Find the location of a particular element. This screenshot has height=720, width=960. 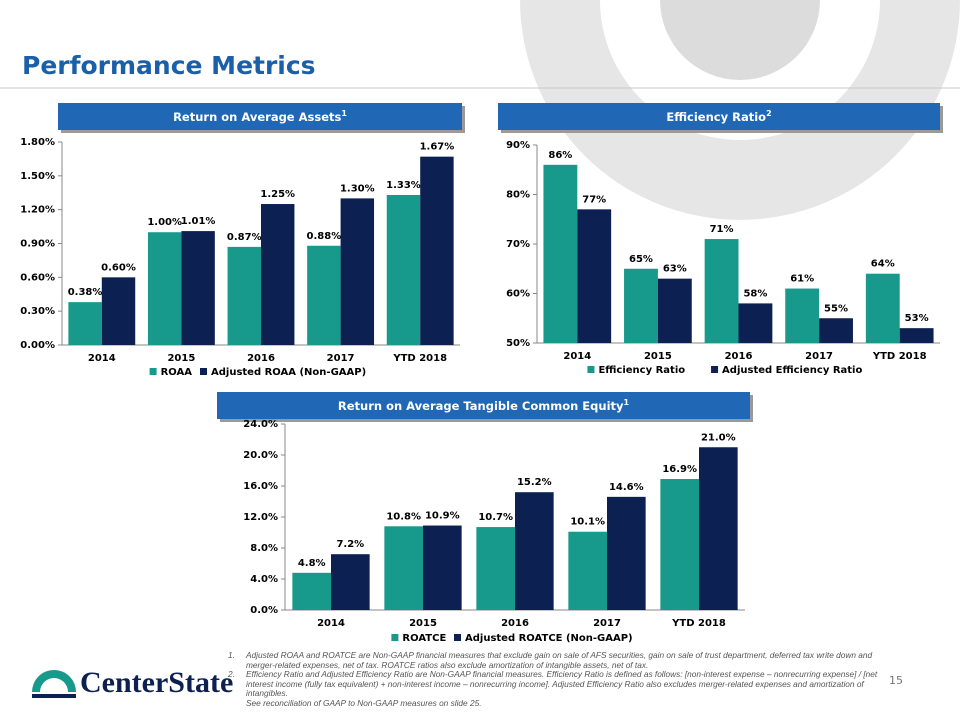

y-tick-label: 16.0% is located at coordinates (260, 486).